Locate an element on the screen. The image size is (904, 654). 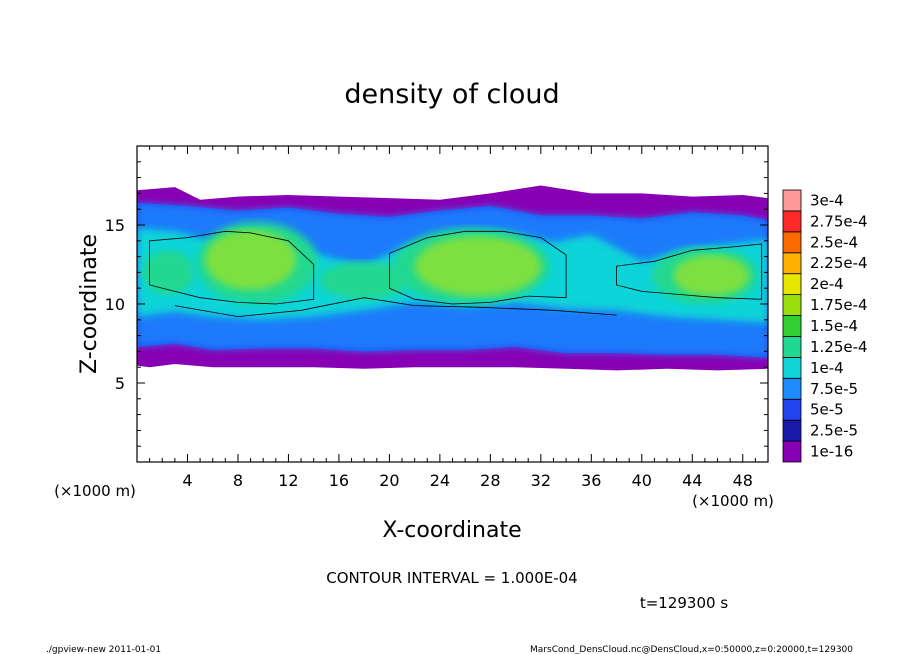
contour-lines is located at coordinates (456, 274).